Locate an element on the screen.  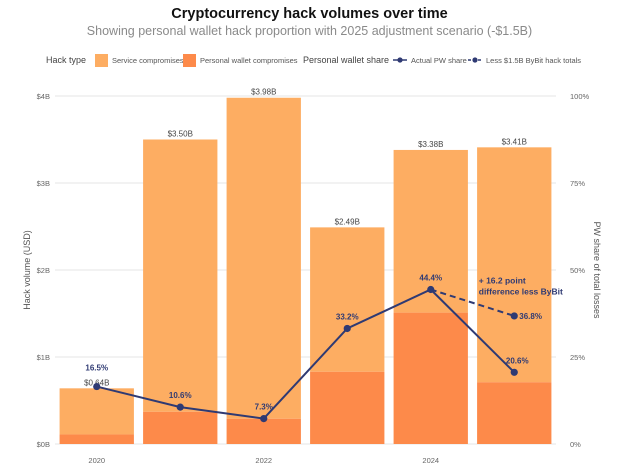
x-tick-label: 2020 is located at coordinates (96, 460).